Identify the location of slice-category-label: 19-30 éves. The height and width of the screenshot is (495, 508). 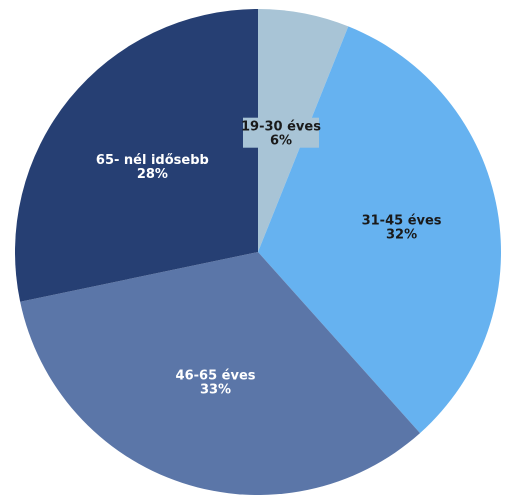
(281, 127).